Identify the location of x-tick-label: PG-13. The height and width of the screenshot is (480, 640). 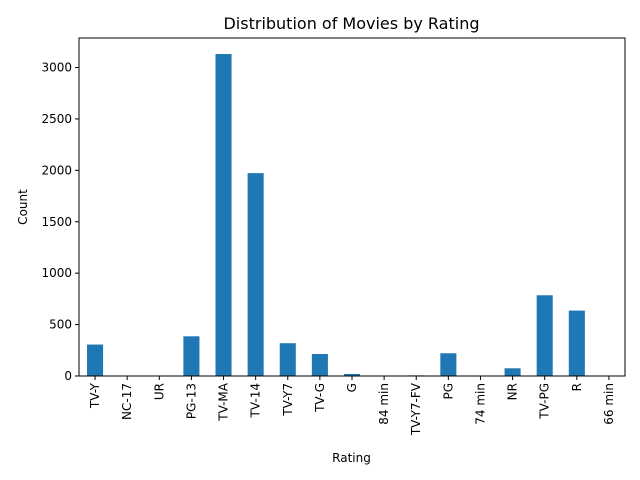
(191, 401).